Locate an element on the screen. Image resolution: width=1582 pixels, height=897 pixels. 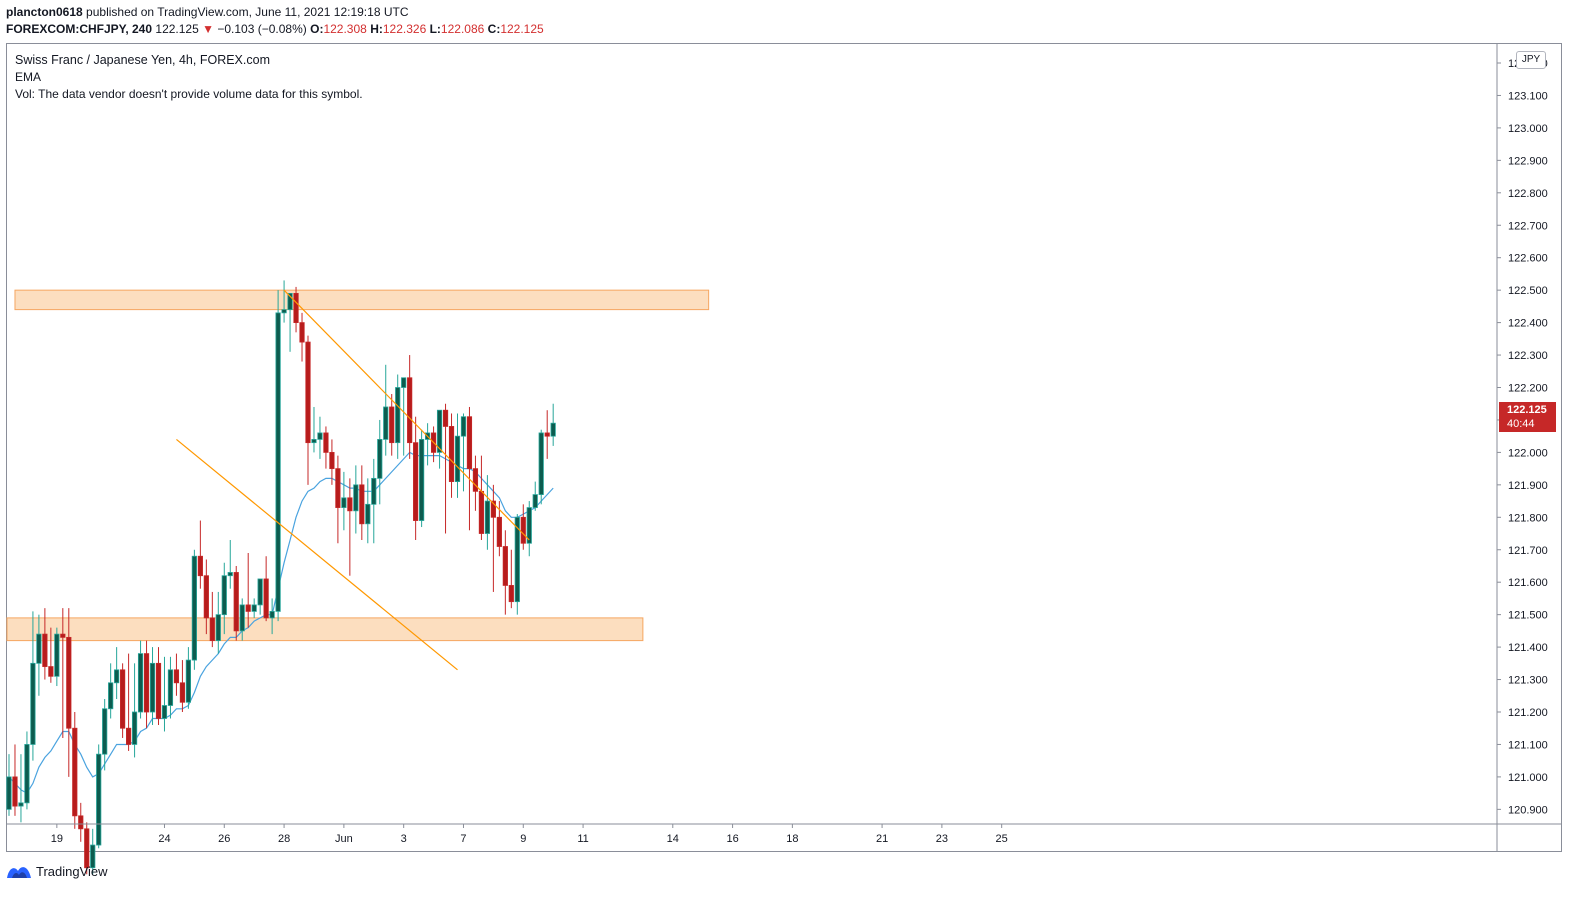
close-value: 122.125 is located at coordinates (522, 29).